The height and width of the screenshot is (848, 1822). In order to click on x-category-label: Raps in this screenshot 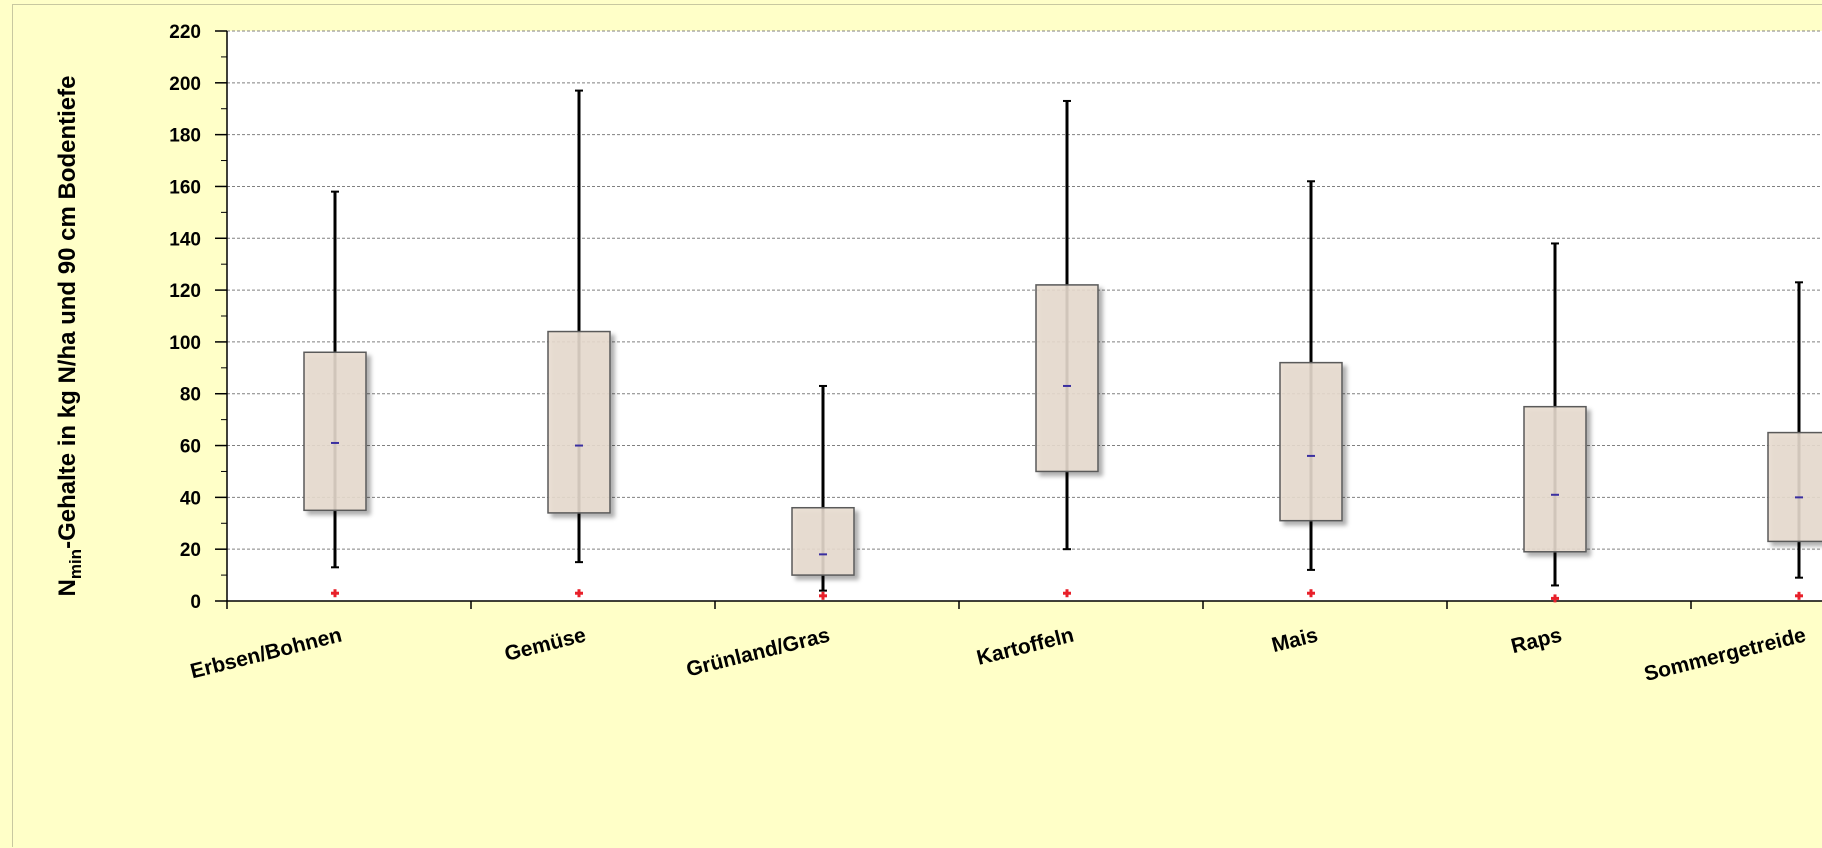, I will do `click(1536, 641)`.